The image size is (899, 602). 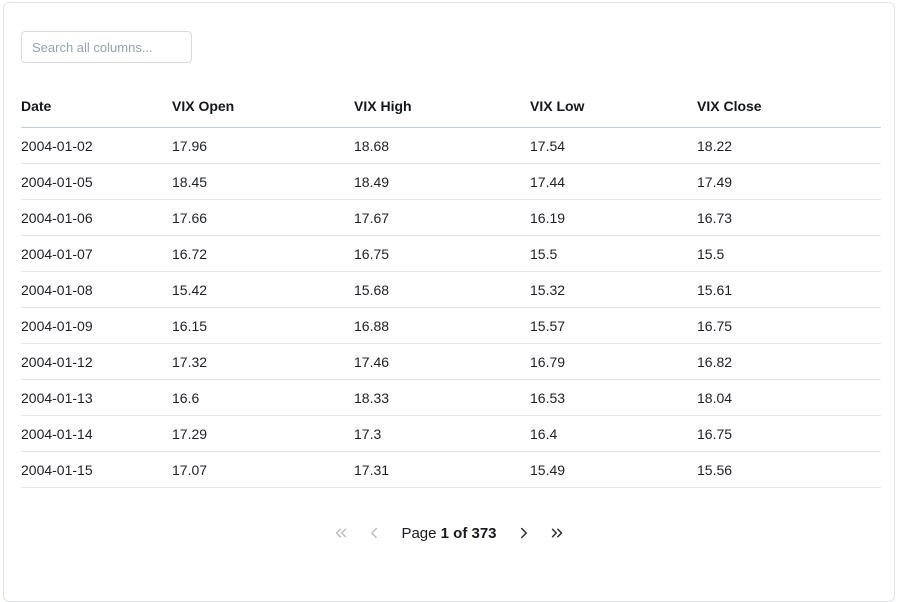 What do you see at coordinates (263, 325) in the screenshot?
I see `table-cell: 16.15` at bounding box center [263, 325].